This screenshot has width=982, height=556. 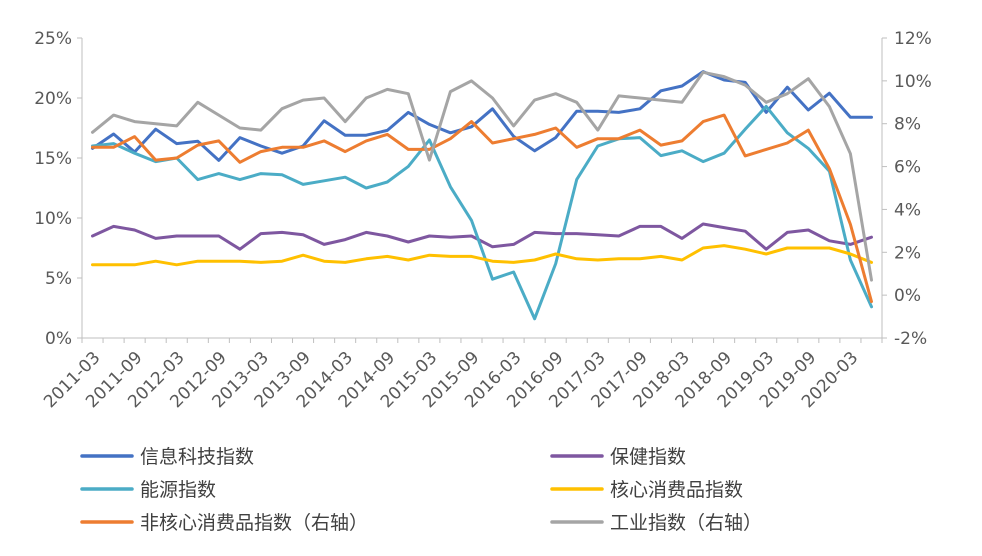 What do you see at coordinates (648, 457) in the screenshot?
I see `legend-label-2: 保健指数` at bounding box center [648, 457].